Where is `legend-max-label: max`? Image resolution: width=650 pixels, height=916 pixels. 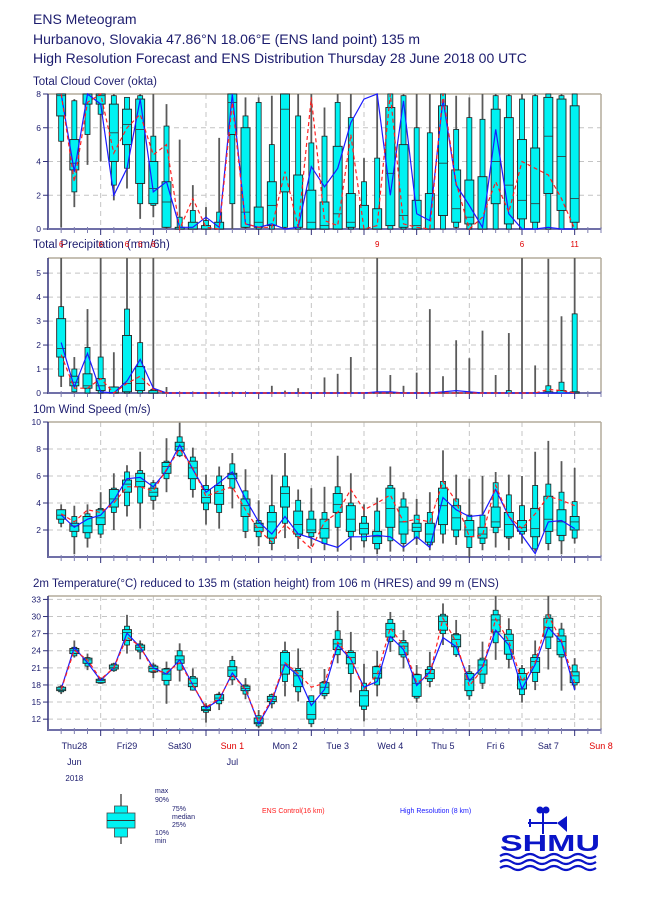
legend-max-label: max is located at coordinates (162, 791).